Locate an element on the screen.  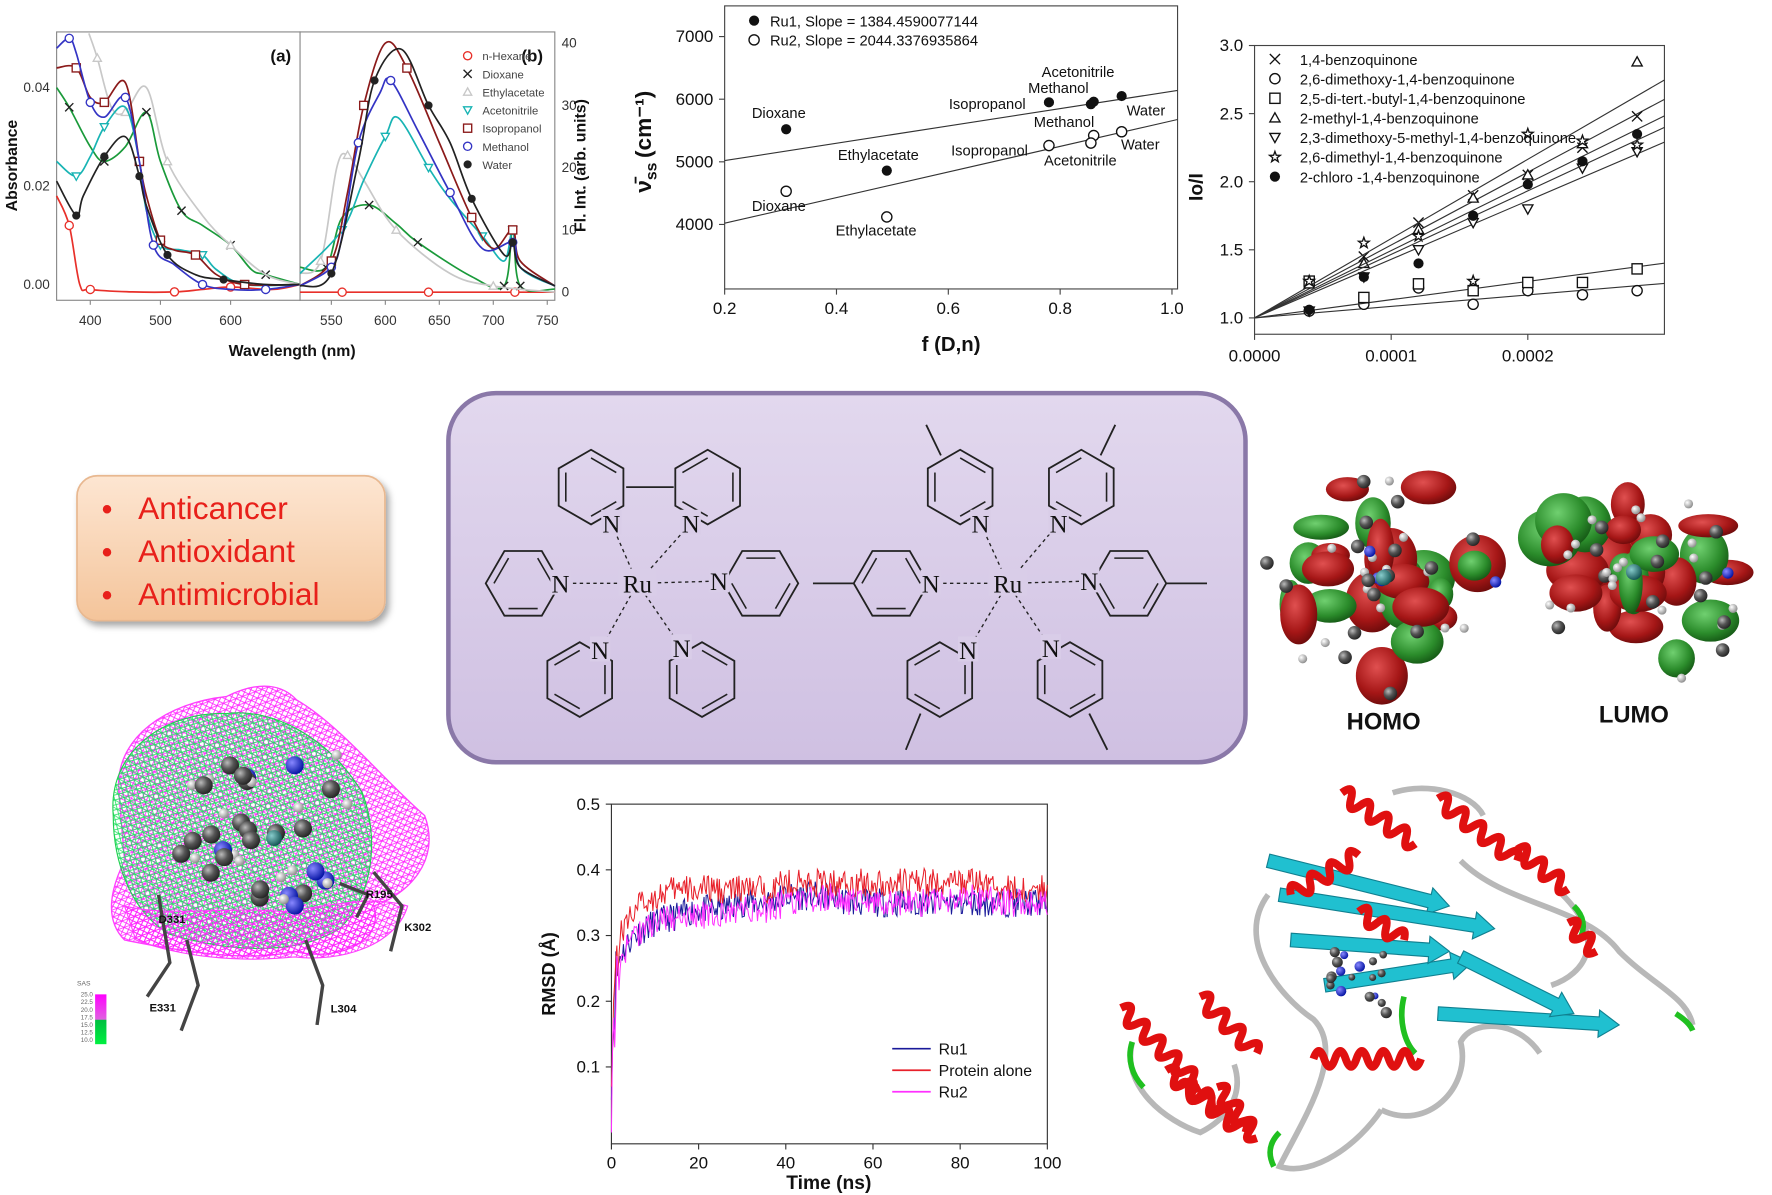
y-tick-label: 0.02 is located at coordinates (36, 186).